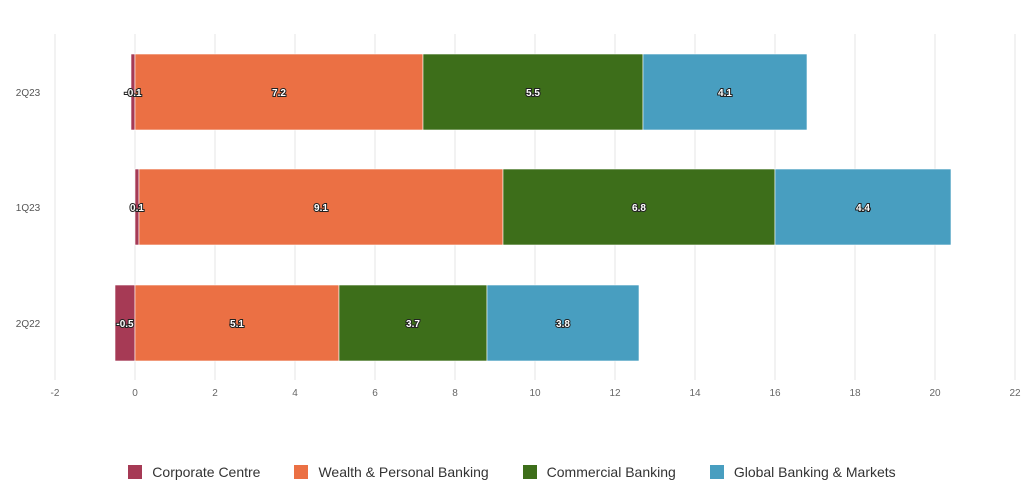 The height and width of the screenshot is (497, 1024). Describe the element at coordinates (375, 393) in the screenshot. I see `x-tick-label: 6` at that location.